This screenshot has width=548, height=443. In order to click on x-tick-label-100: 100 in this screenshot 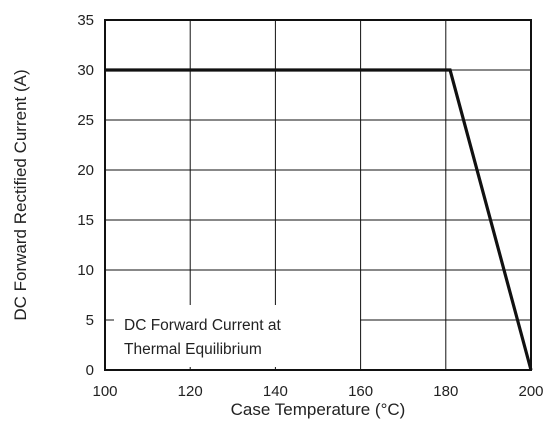, I will do `click(104, 391)`.